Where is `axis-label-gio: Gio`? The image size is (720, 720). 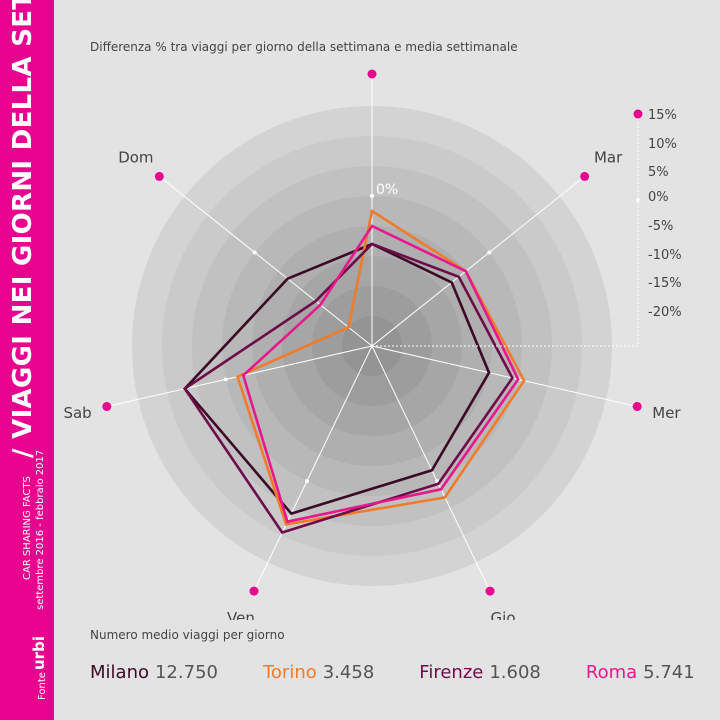 axis-label-gio: Gio is located at coordinates (503, 614).